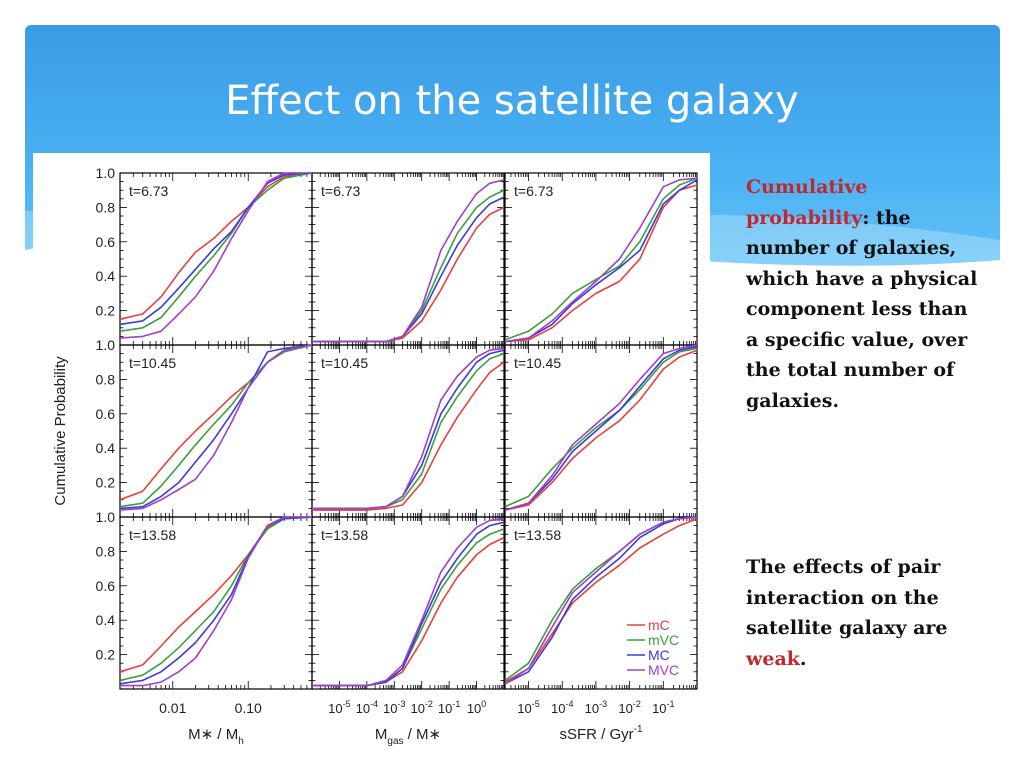  I want to click on y-axis-label: Cumulative Probability, so click(60, 431).